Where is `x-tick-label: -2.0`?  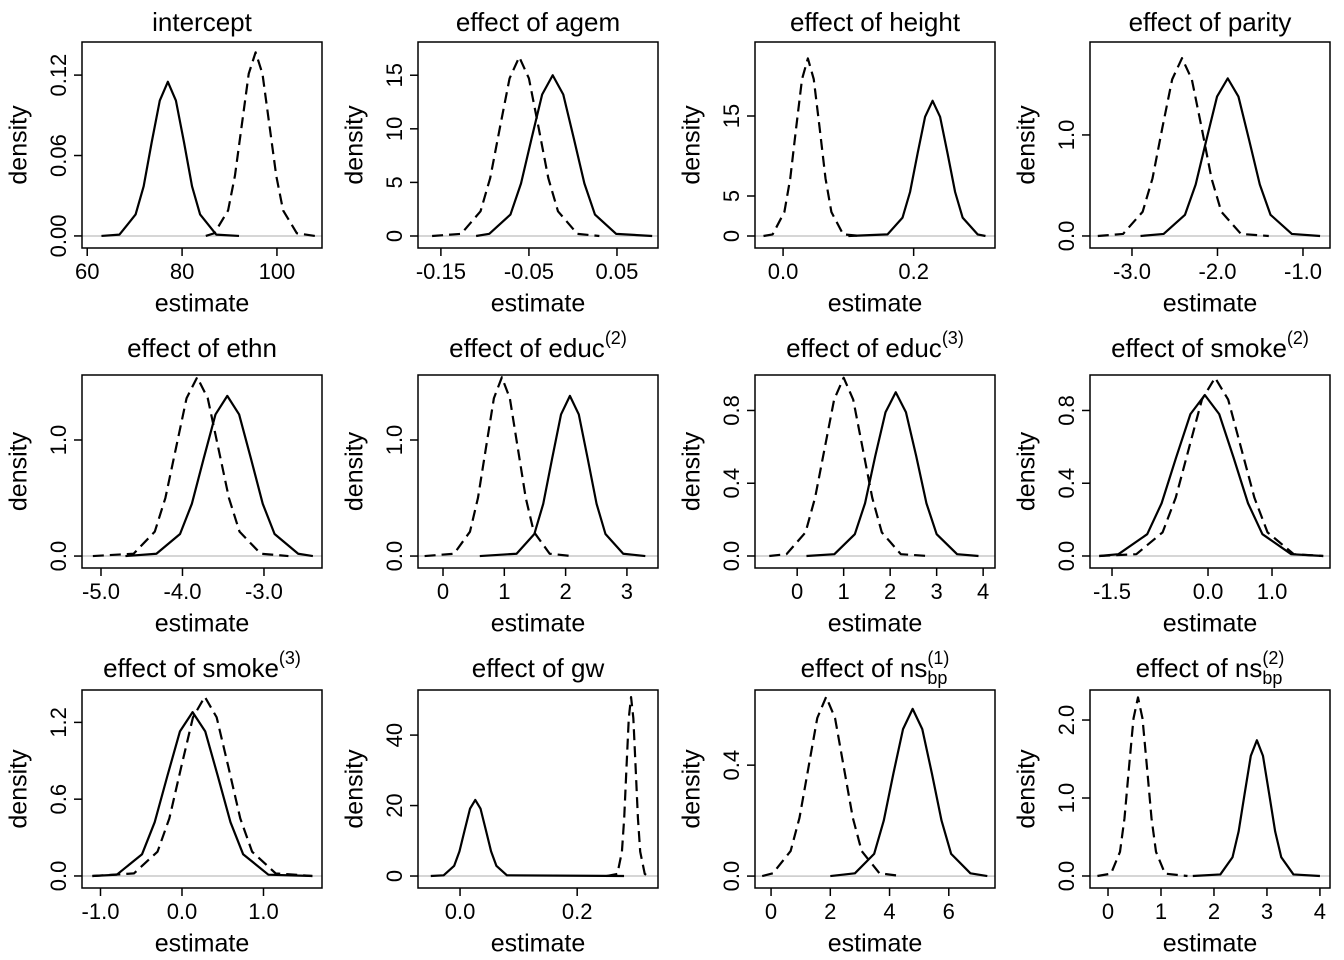 x-tick-label: -2.0 is located at coordinates (1218, 271).